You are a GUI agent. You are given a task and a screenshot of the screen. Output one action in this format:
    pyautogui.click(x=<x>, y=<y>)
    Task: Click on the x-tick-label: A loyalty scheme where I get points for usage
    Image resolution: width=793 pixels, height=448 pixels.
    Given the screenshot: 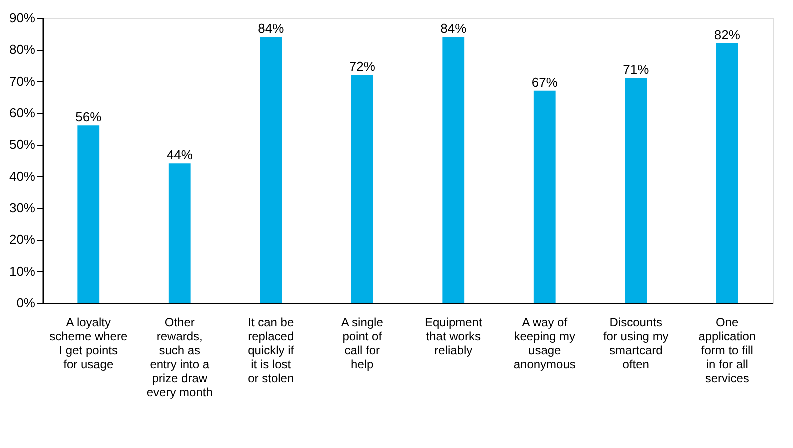 What is the action you would take?
    pyautogui.click(x=89, y=344)
    